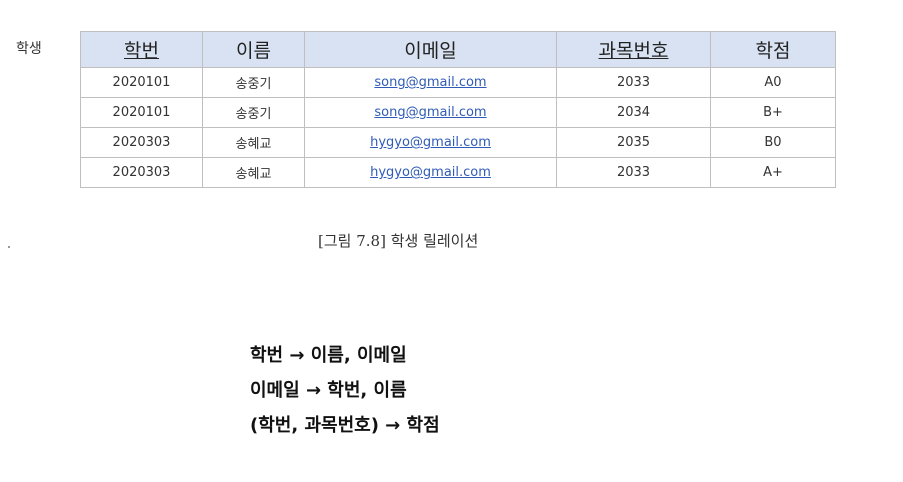  Describe the element at coordinates (398, 241) in the screenshot. I see `figure-caption: [그림 7.8] 학생 릴레이션` at that location.